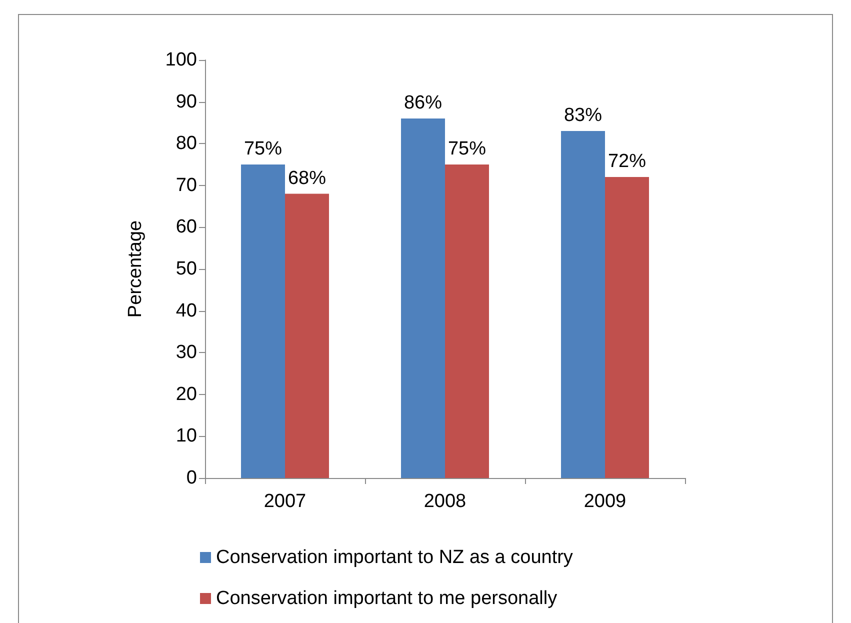 The height and width of the screenshot is (623, 851). Describe the element at coordinates (181, 60) in the screenshot. I see `y-tick-label: 100` at that location.